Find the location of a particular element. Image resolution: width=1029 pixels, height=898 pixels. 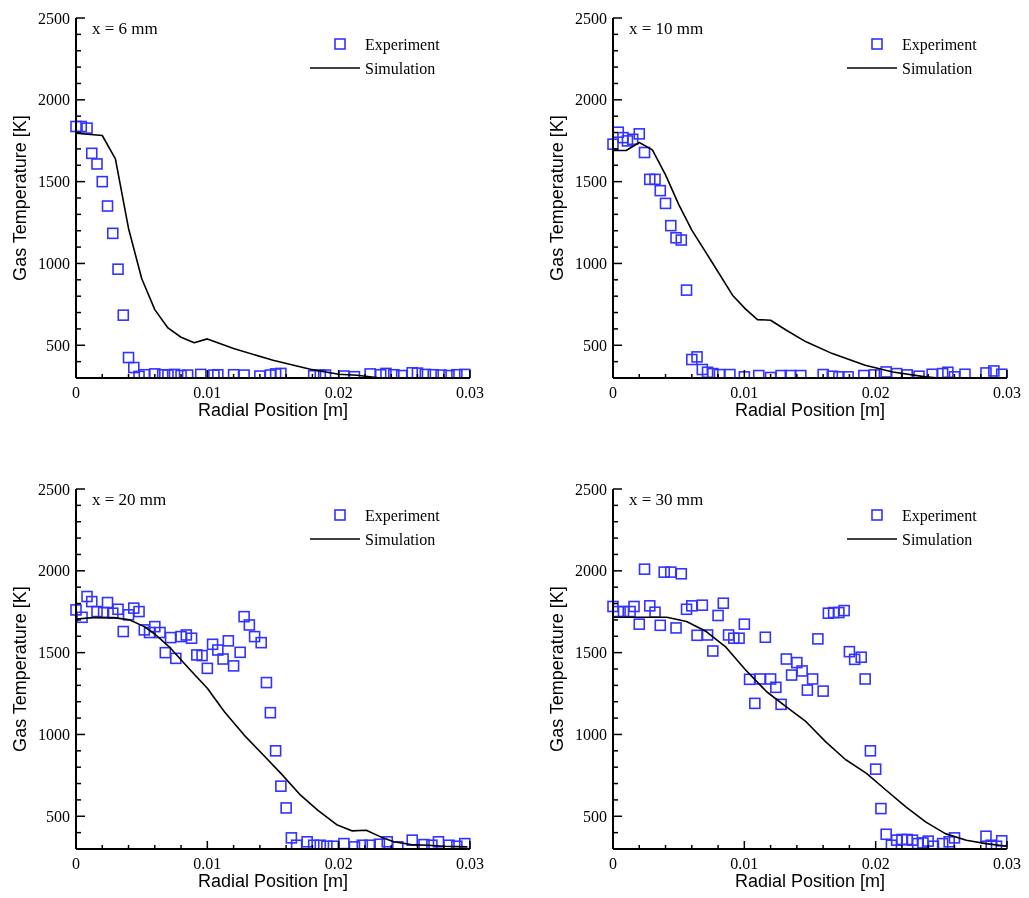

chart-title: x = 30 mm is located at coordinates (666, 499).